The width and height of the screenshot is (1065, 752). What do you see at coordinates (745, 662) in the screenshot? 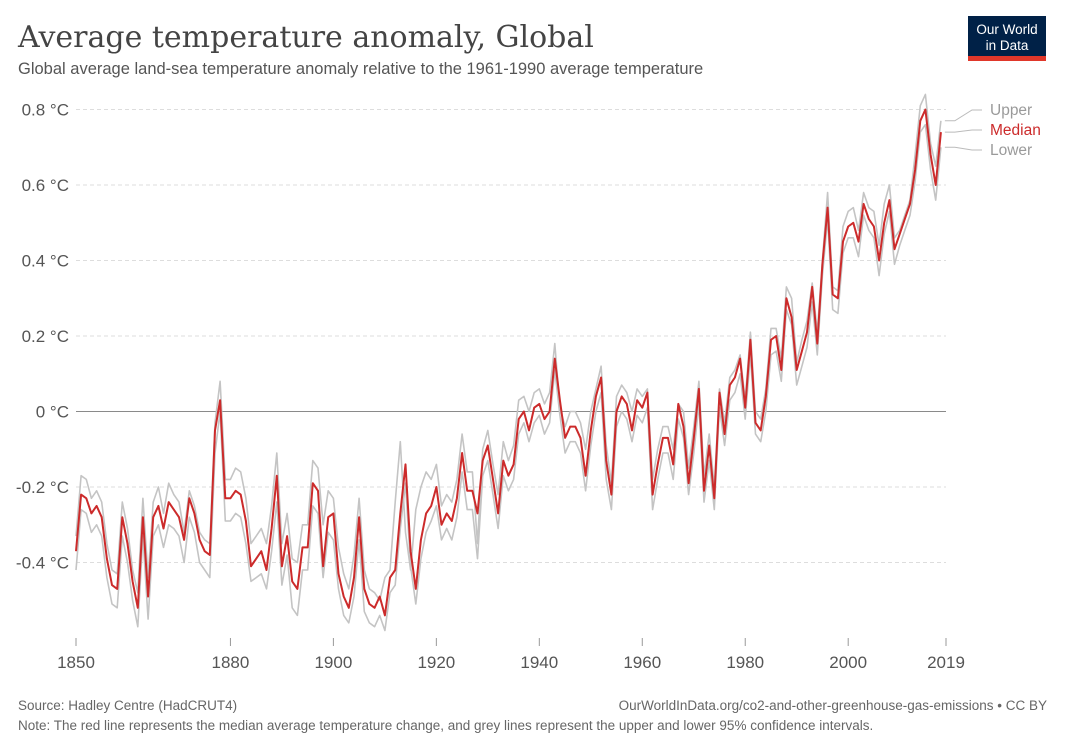
I see `x-tick-label: 1980` at bounding box center [745, 662].